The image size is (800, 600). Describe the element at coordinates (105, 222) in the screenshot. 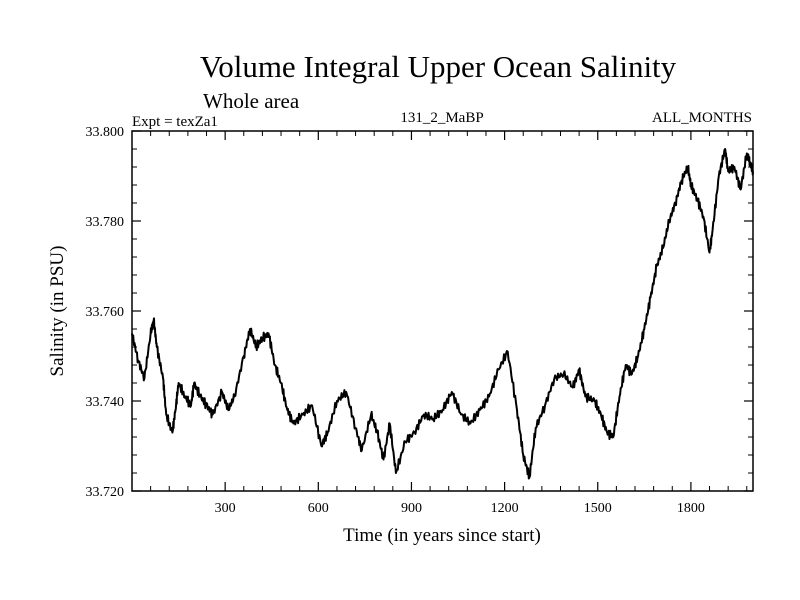

I see `y-tick-label: 33.780` at that location.